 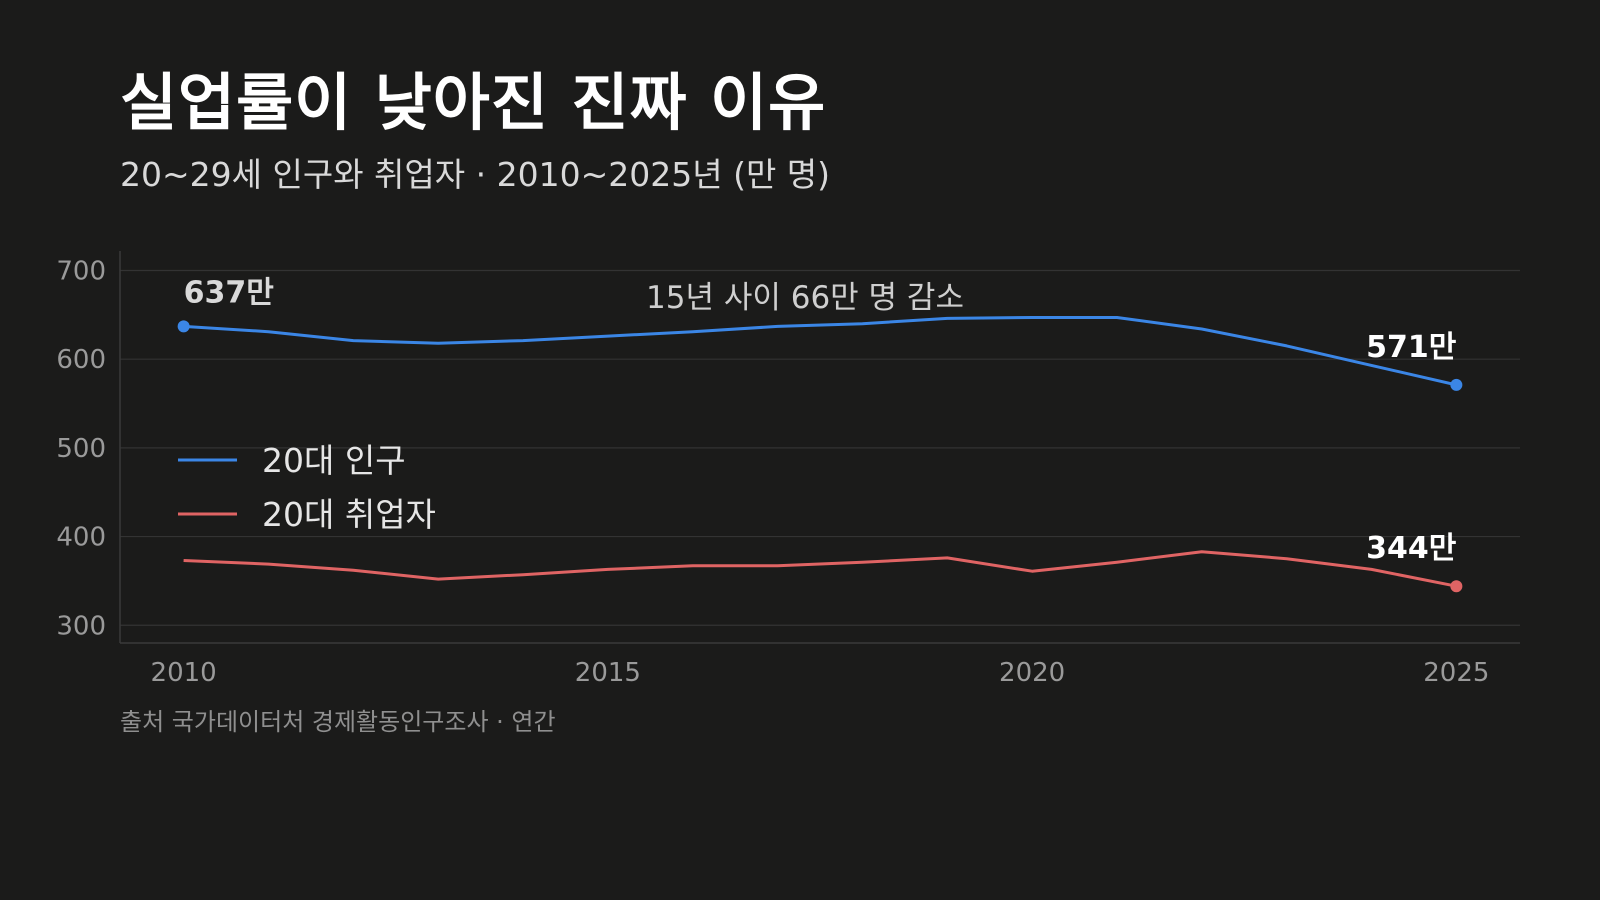 I want to click on legend: 20대 인구 20대 취업자, so click(x=307, y=487).